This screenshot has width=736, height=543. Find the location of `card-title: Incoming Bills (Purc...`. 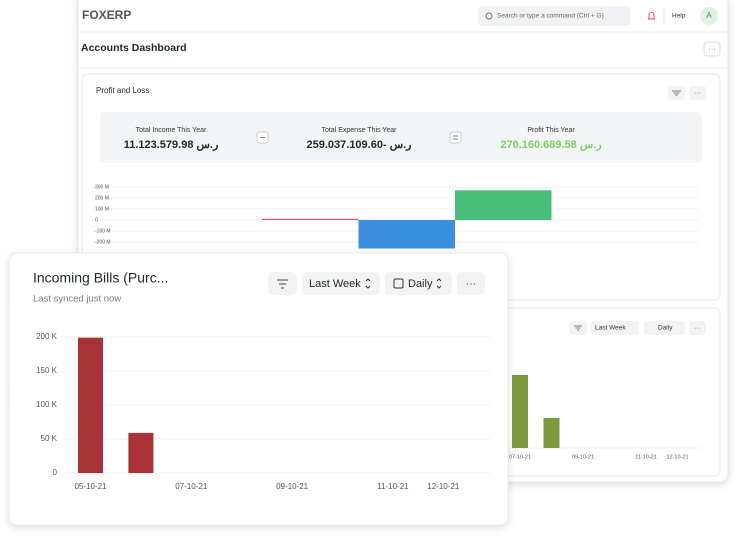

card-title: Incoming Bills (Purc... is located at coordinates (100, 278).